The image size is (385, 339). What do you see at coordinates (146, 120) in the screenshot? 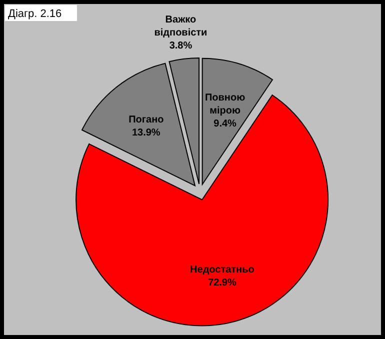
I see `slice-label: Погано` at bounding box center [146, 120].